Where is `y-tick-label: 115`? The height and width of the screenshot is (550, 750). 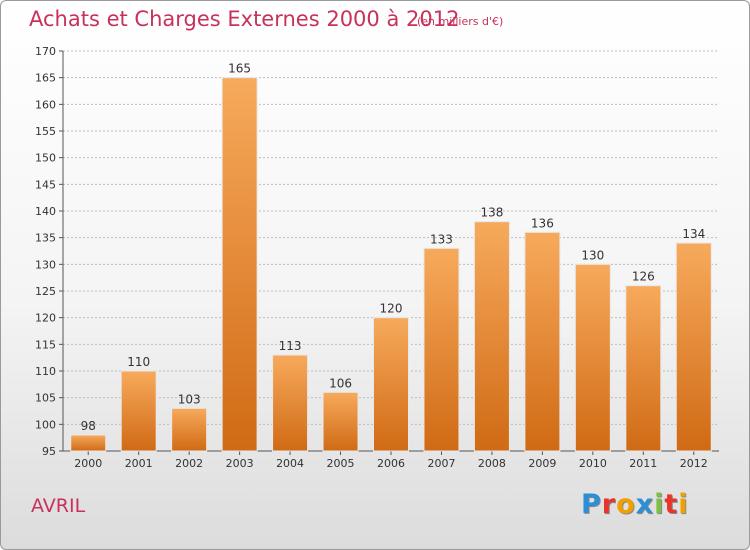
y-tick-label: 115 is located at coordinates (45, 344).